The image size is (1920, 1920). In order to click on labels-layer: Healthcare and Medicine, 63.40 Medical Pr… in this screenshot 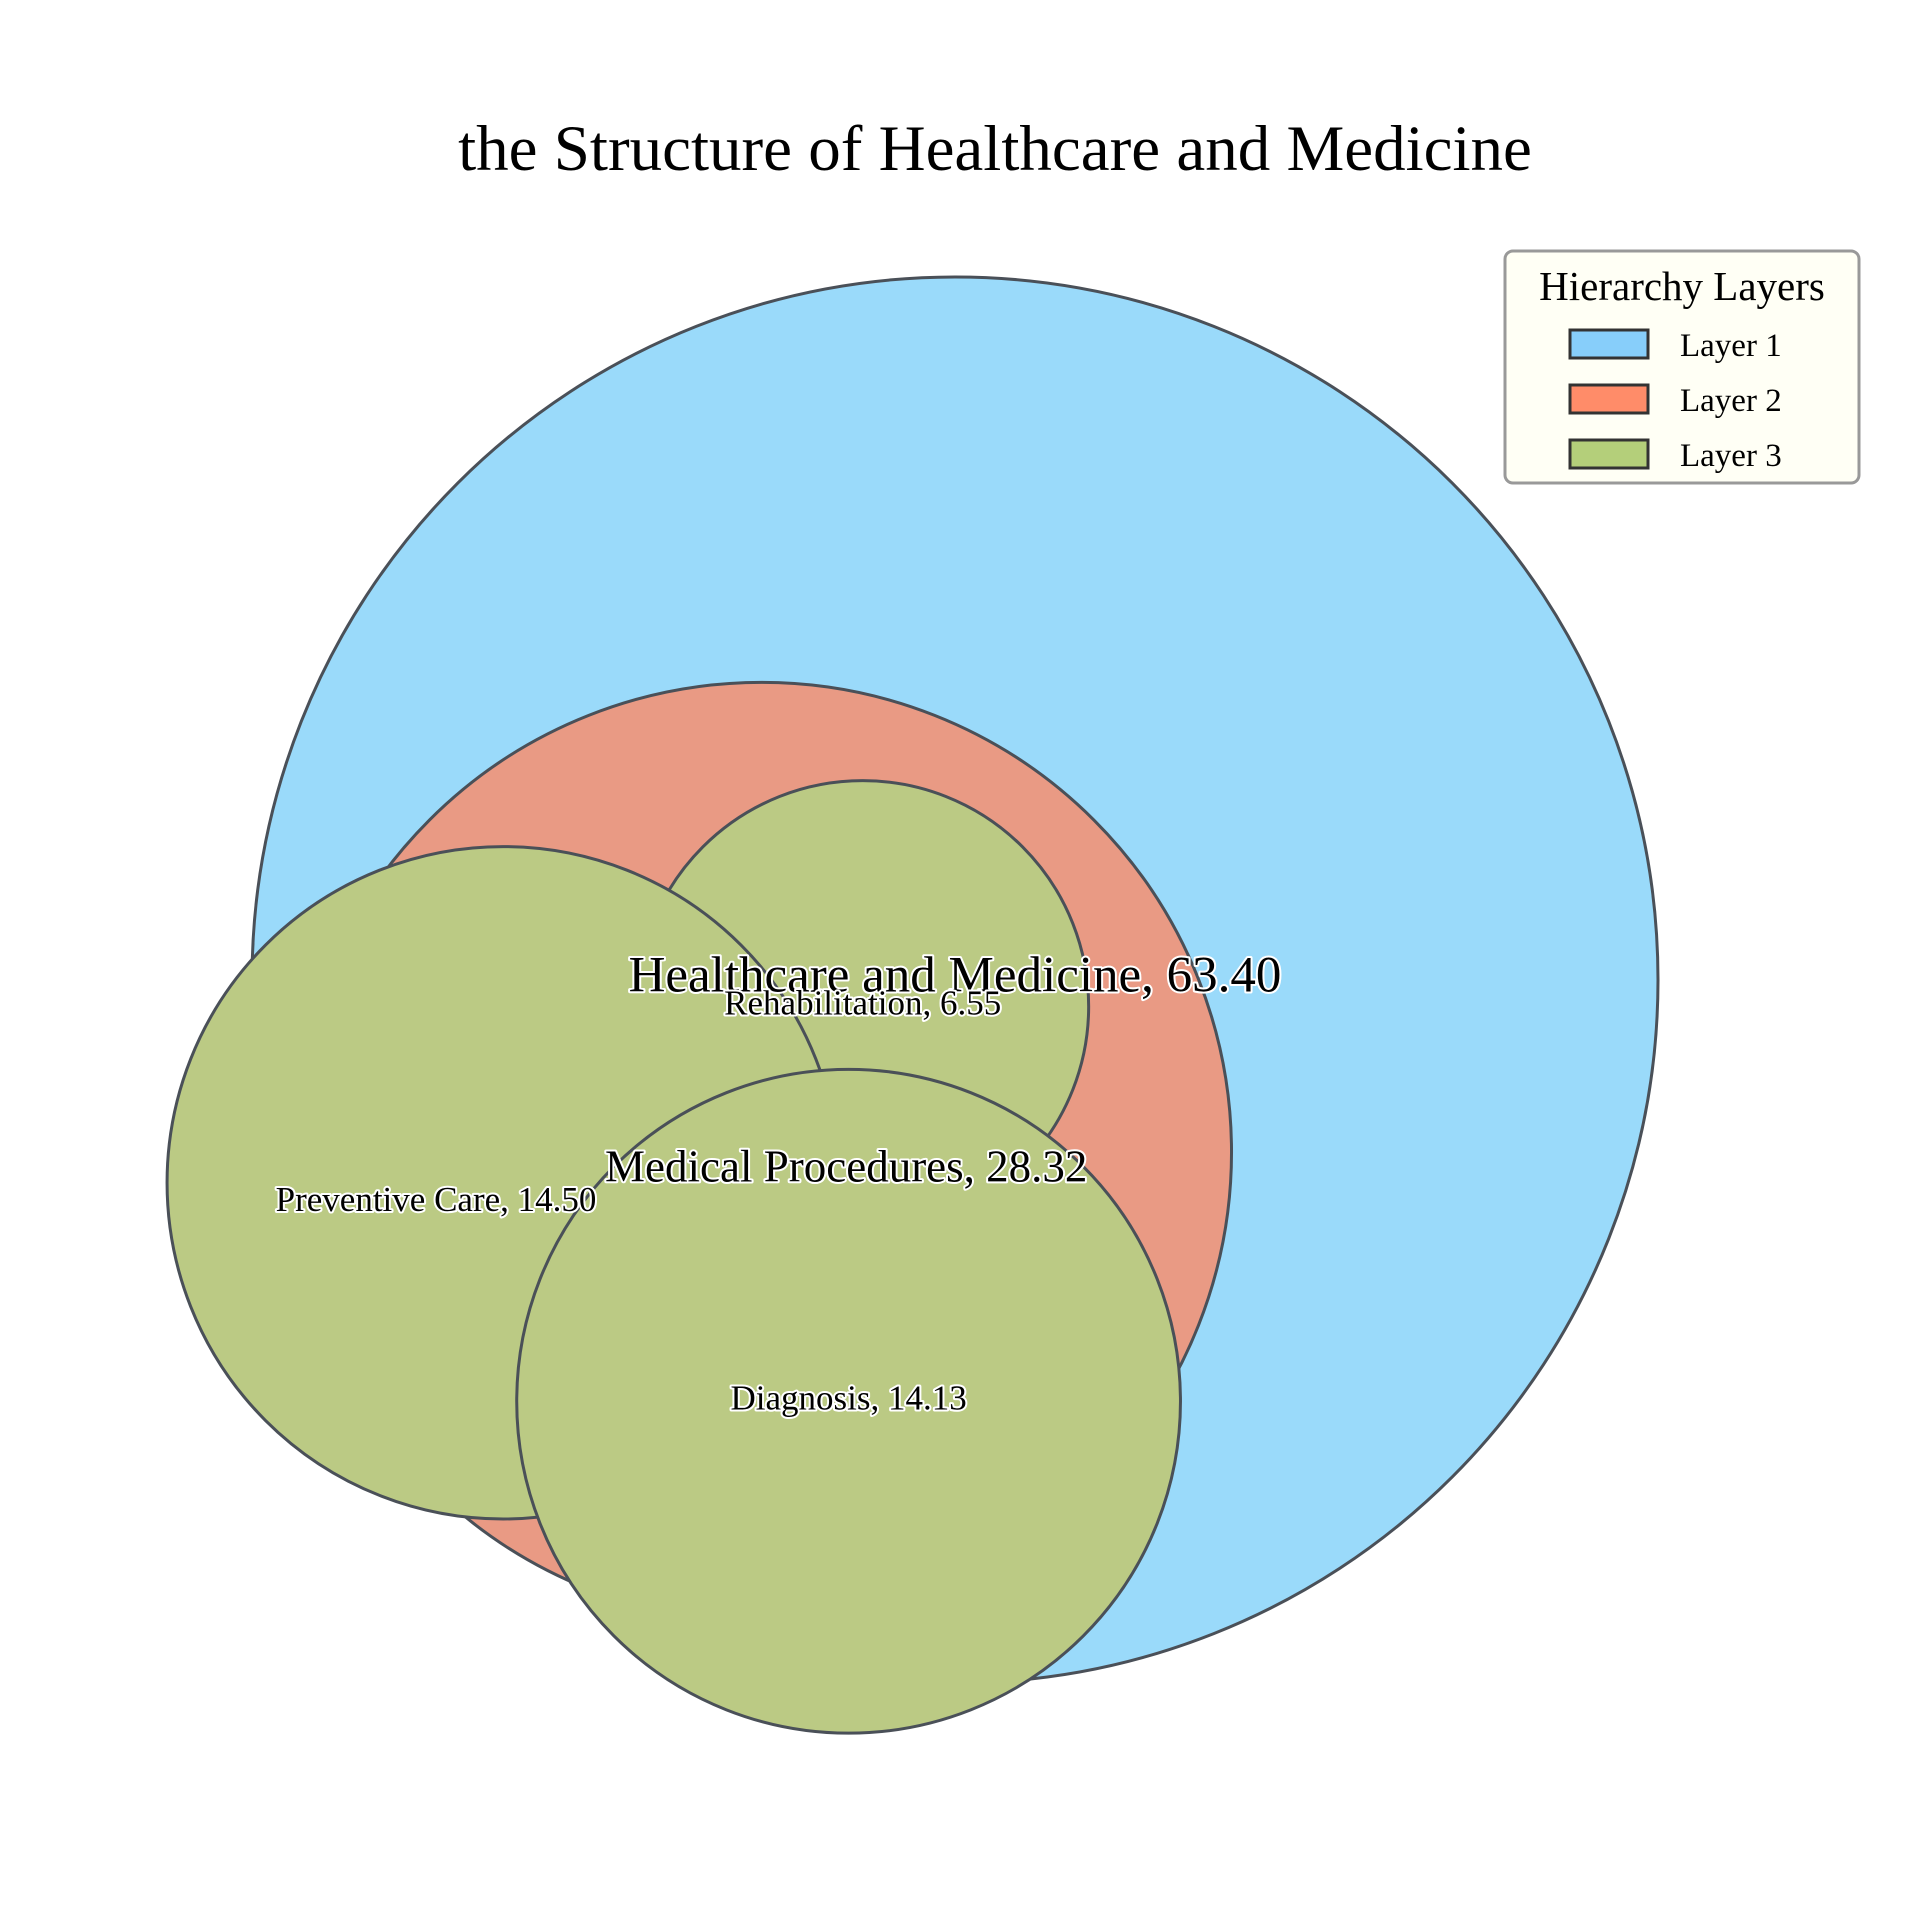, I will do `click(779, 1183)`.